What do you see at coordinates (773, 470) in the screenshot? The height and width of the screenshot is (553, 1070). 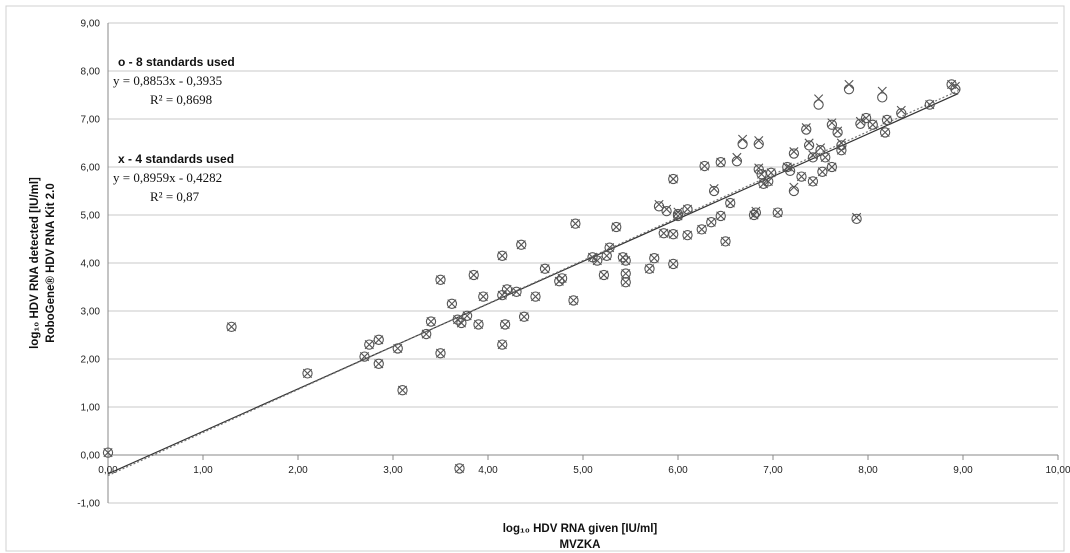 I see `x-tick-label: 7,00` at bounding box center [773, 470].